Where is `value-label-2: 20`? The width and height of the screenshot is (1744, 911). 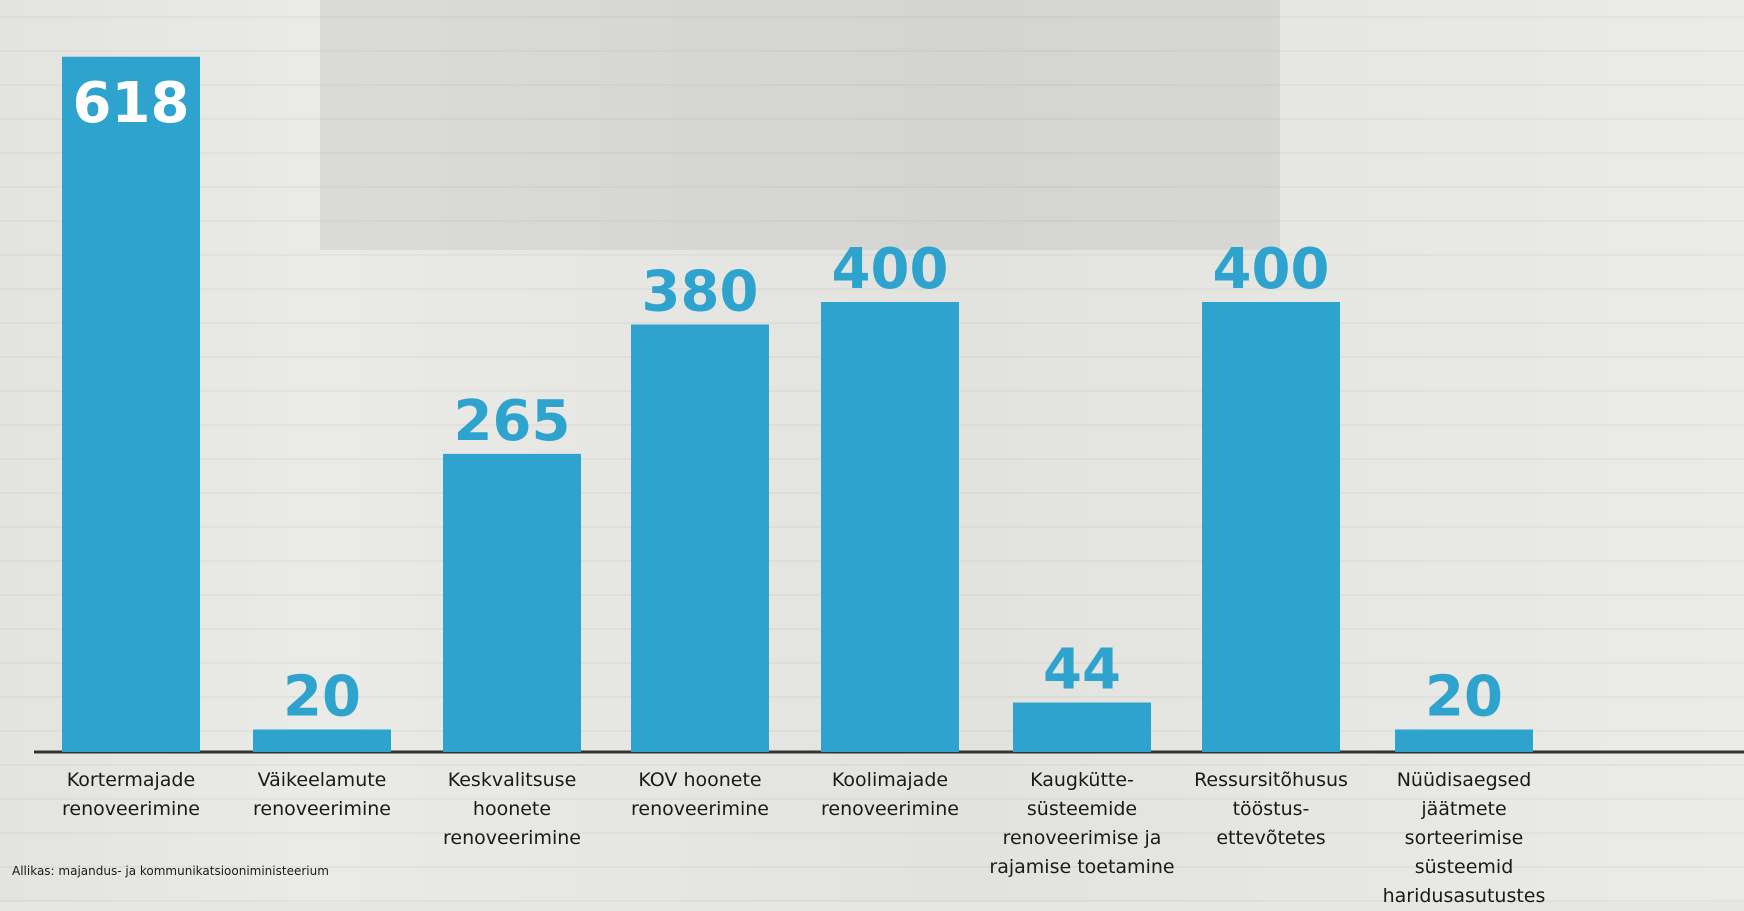
value-label-2: 20 is located at coordinates (322, 697).